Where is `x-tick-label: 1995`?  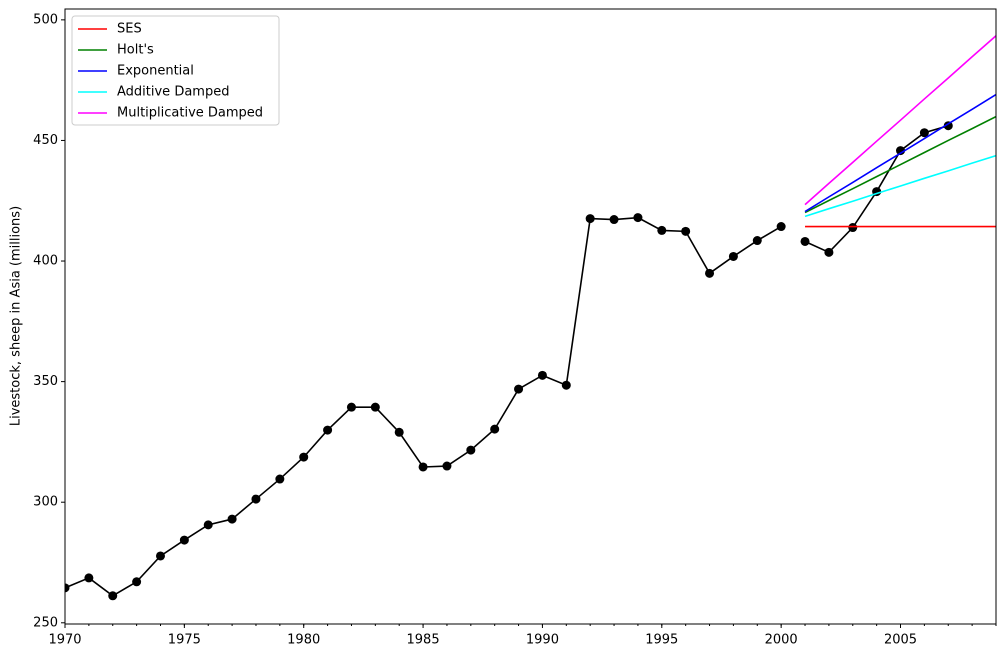
x-tick-label: 1995 is located at coordinates (661, 640).